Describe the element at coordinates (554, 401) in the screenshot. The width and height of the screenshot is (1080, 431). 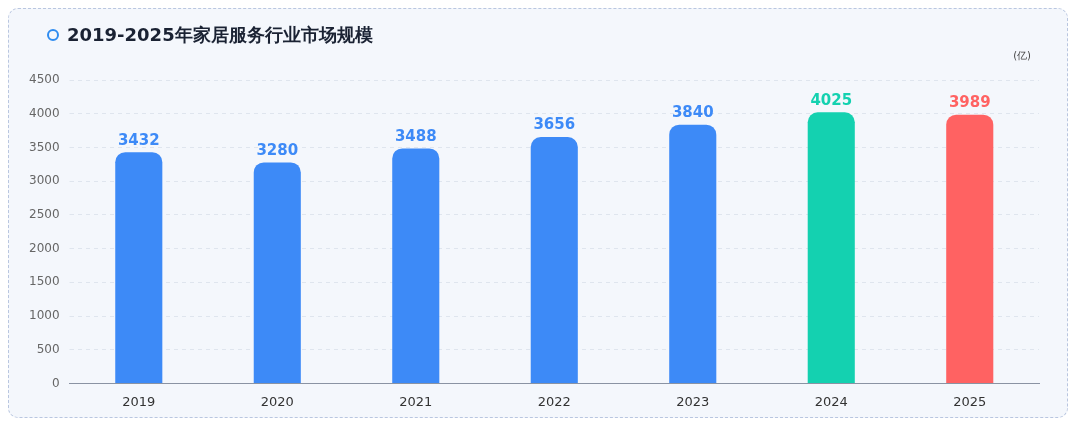
I see `x-tick-label: 2022` at that location.